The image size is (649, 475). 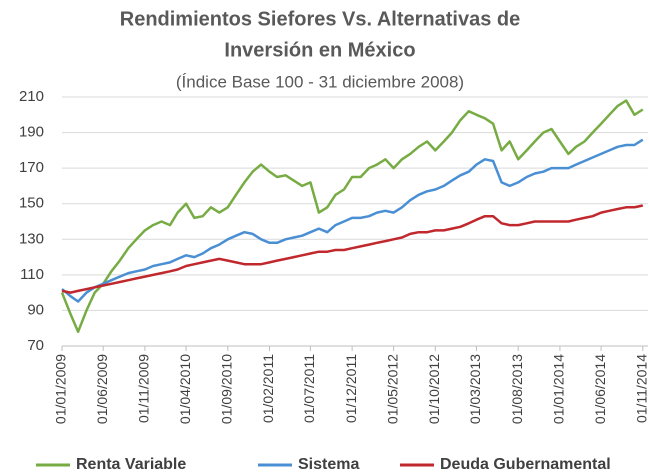 I want to click on y-tick-label: 130, so click(x=31, y=238).